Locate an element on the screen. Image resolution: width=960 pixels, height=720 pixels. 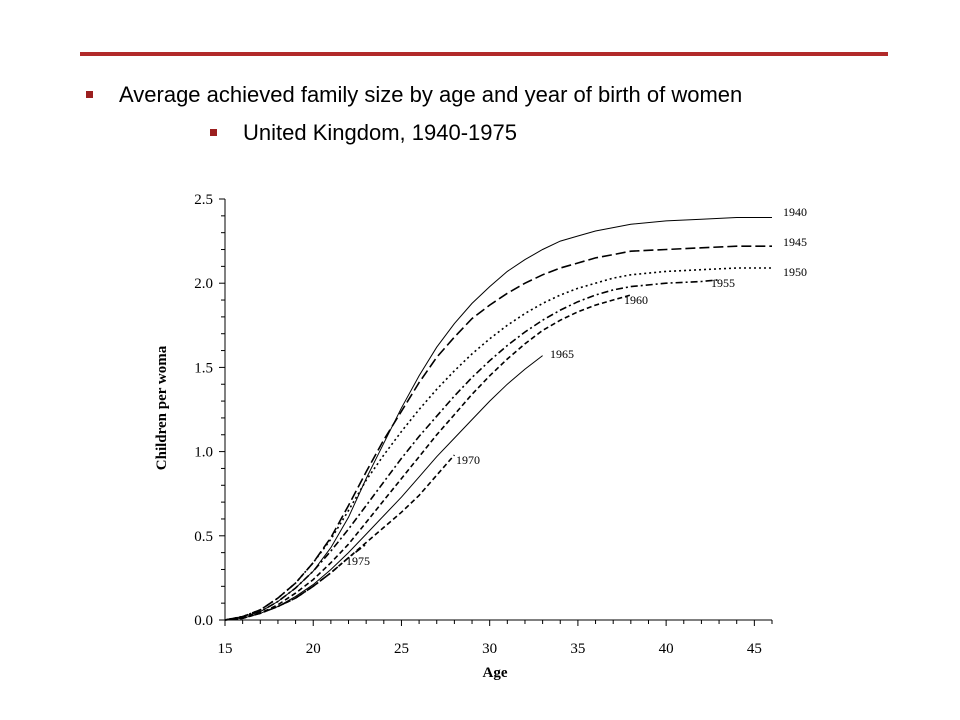
y-tick-label: 1.5 is located at coordinates (203, 368).